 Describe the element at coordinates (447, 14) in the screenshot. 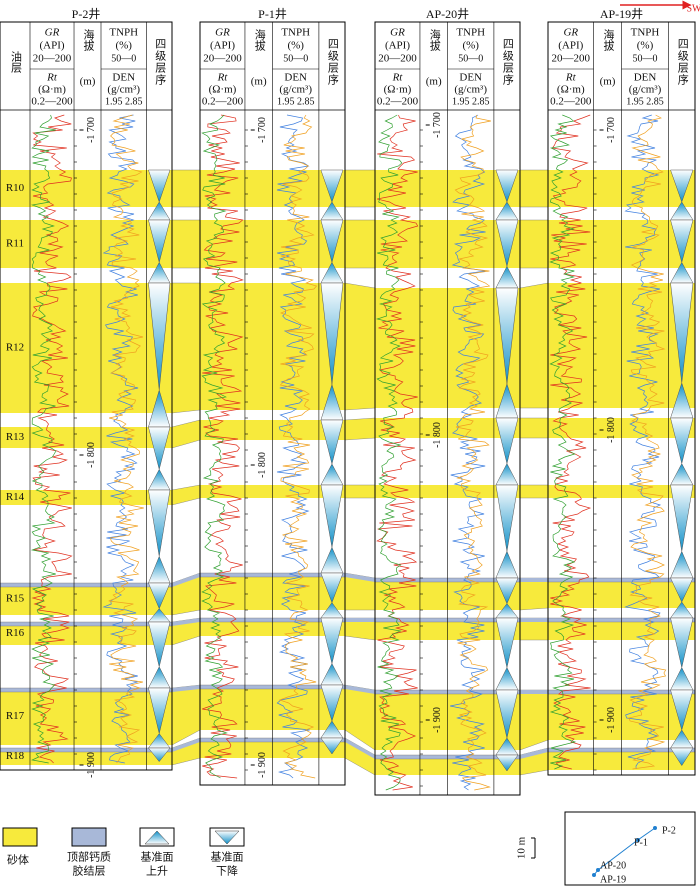

I see `well-name: AP-20井` at that location.